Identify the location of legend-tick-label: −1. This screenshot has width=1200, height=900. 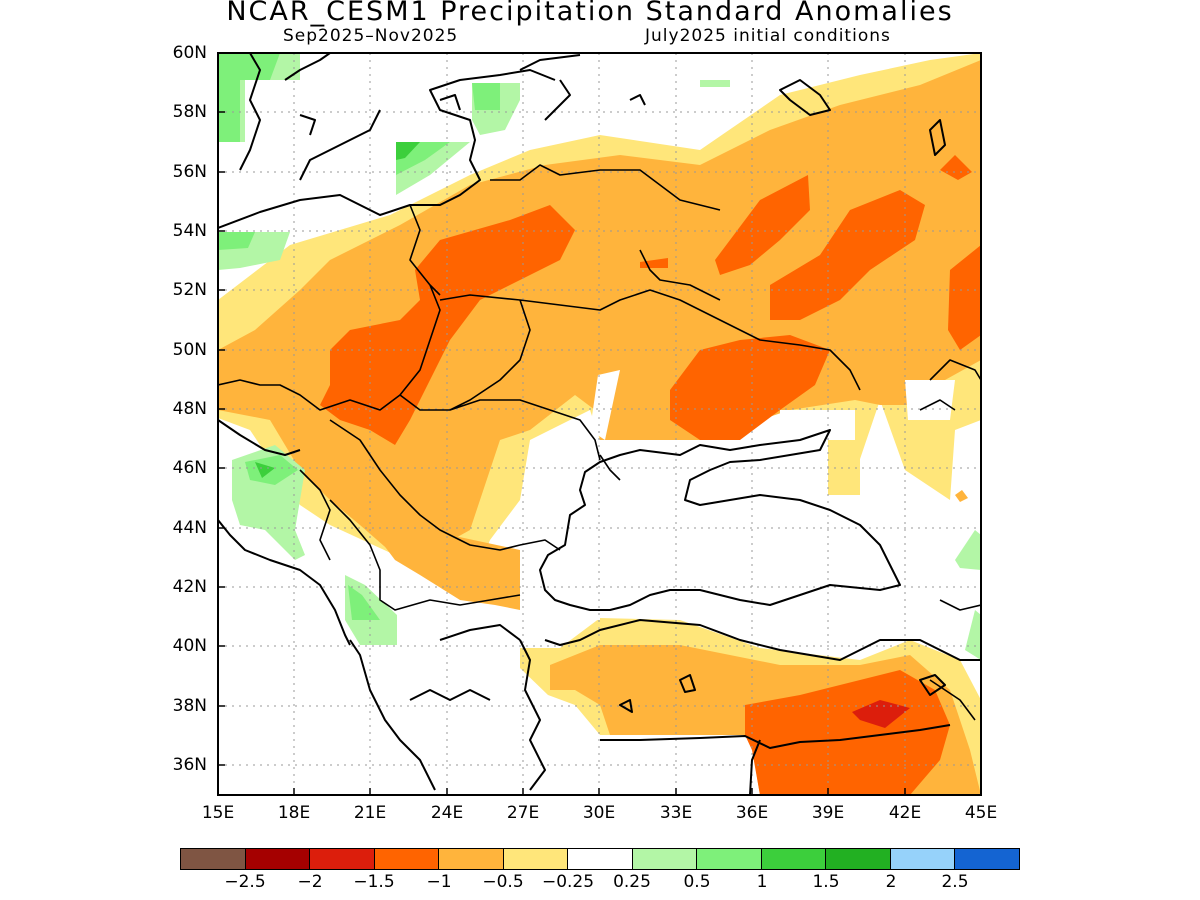
(439, 882).